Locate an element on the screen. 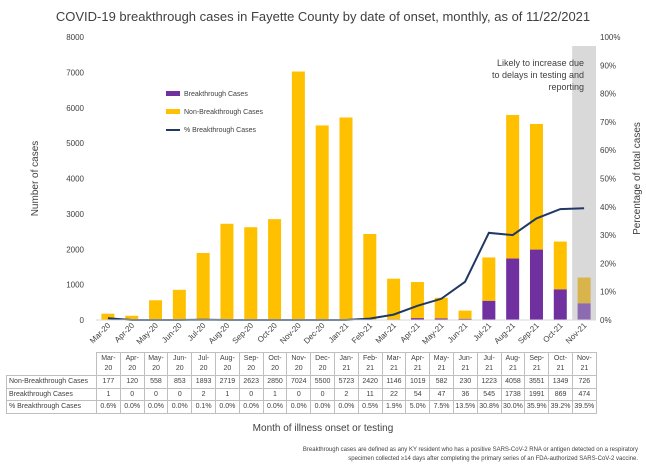 The width and height of the screenshot is (646, 468). y-tick-label: 7000 is located at coordinates (75, 72).